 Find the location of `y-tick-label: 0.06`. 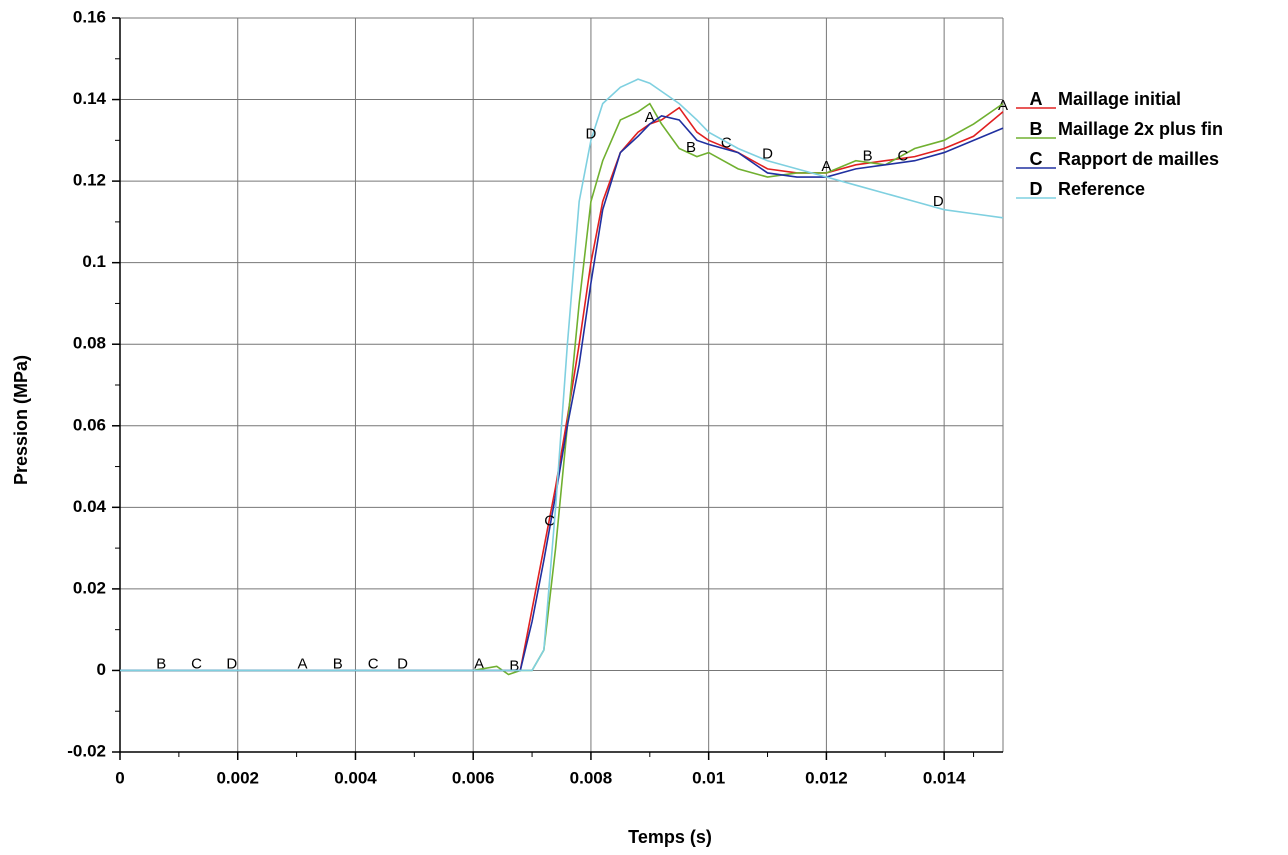

y-tick-label: 0.06 is located at coordinates (89, 424).